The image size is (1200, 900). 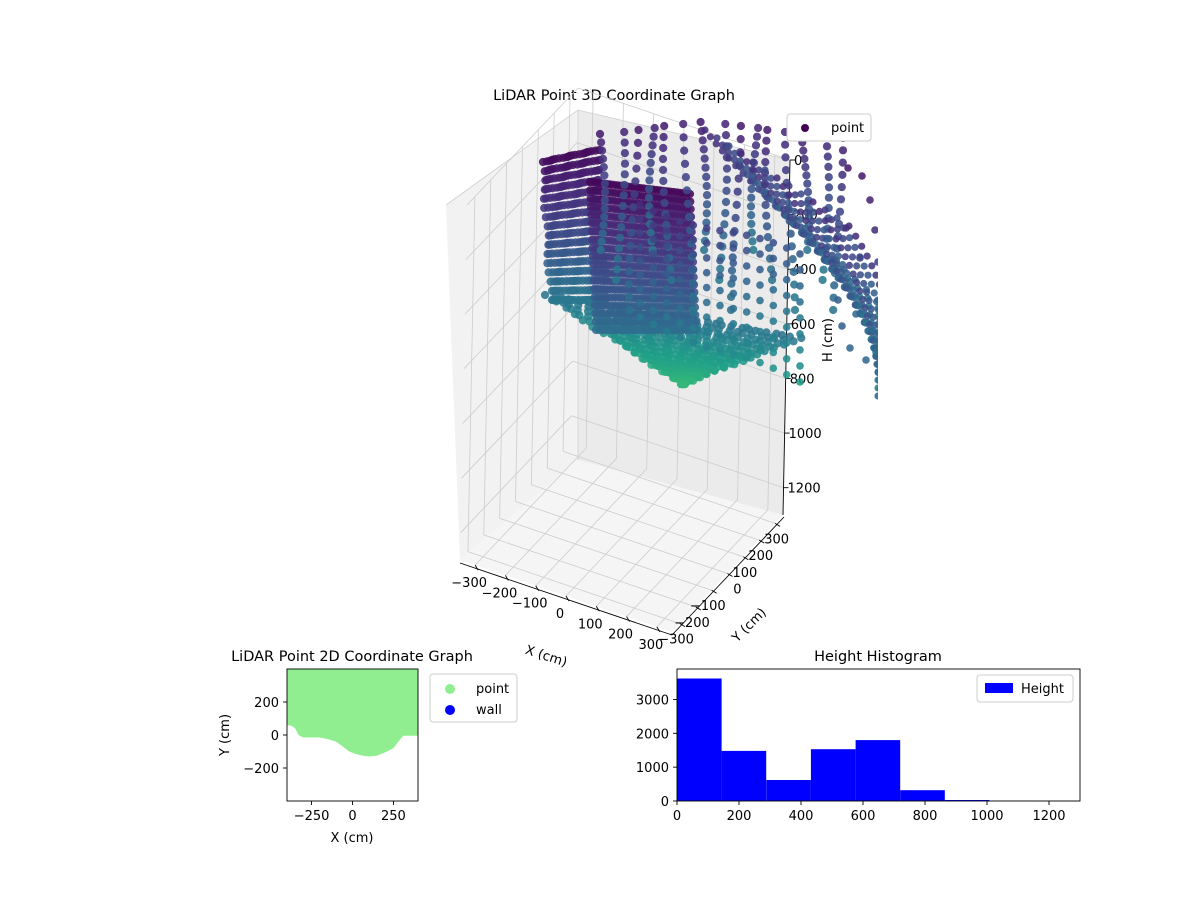 I want to click on y-axis-label-3d: Y (cm), so click(x=749, y=625).